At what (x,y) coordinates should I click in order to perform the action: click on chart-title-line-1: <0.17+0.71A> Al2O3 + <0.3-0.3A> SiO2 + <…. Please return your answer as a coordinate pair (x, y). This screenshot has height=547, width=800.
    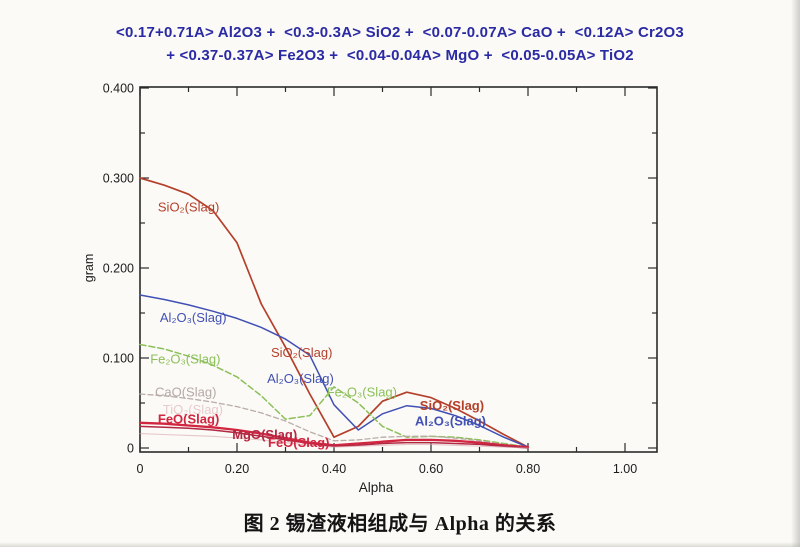
    Looking at the image, I should click on (400, 32).